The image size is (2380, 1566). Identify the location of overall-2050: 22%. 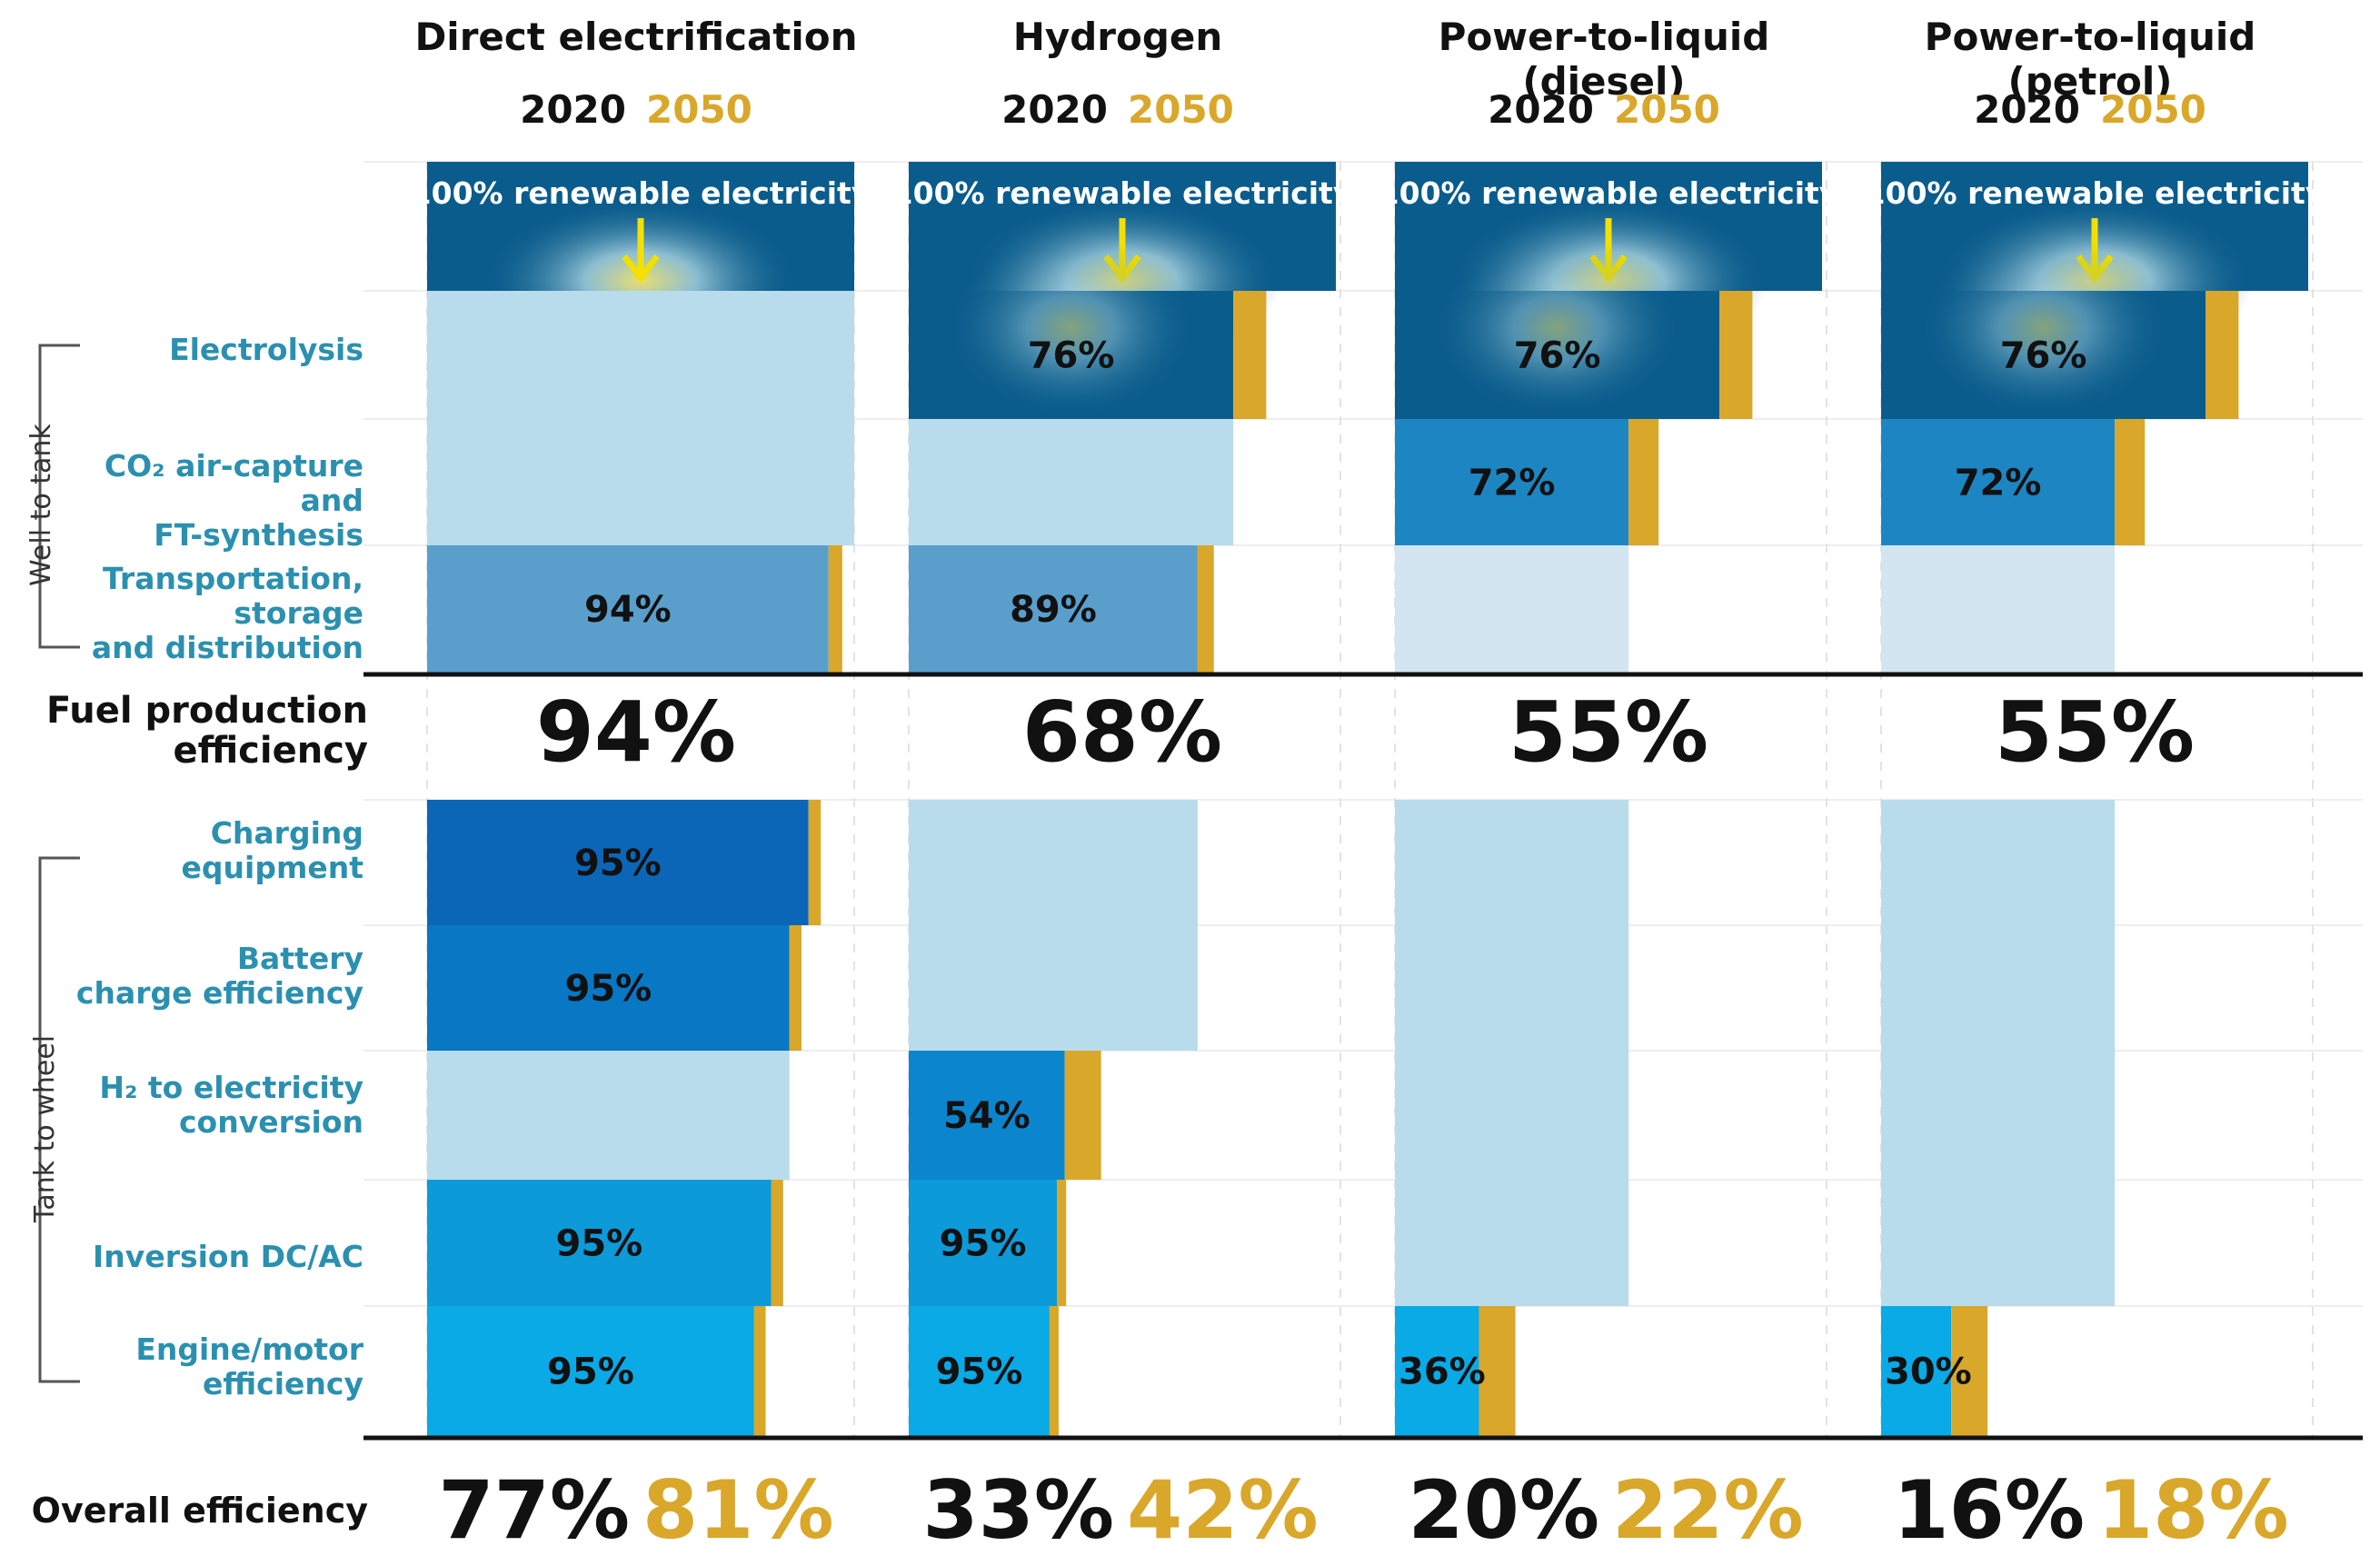
(1708, 1510).